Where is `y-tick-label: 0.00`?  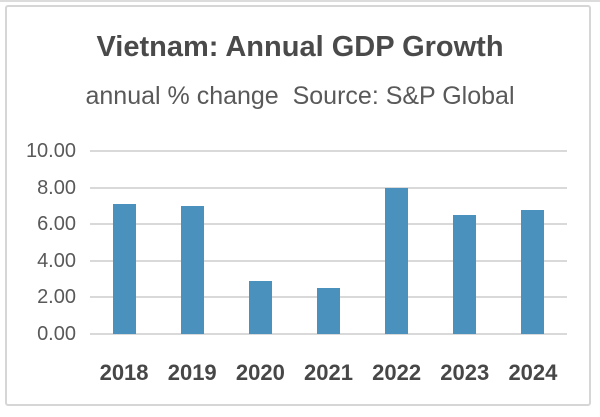
y-tick-label: 0.00 is located at coordinates (56, 334).